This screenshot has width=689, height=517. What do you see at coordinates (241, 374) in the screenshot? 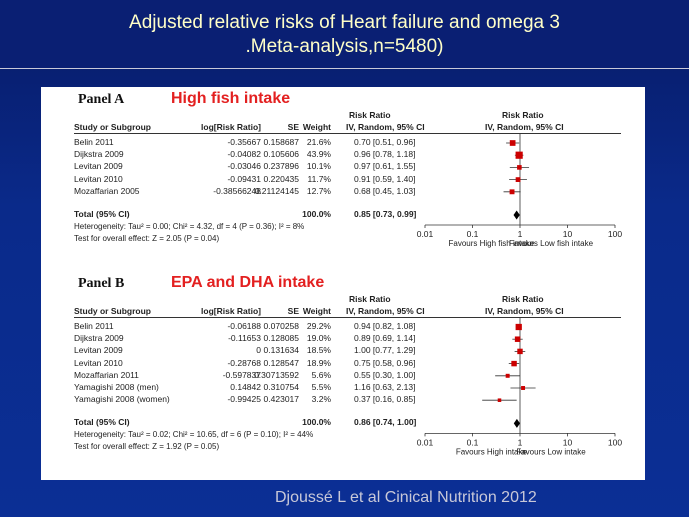
I see `panel-b-study-logrr: -0.597837` at bounding box center [241, 374].